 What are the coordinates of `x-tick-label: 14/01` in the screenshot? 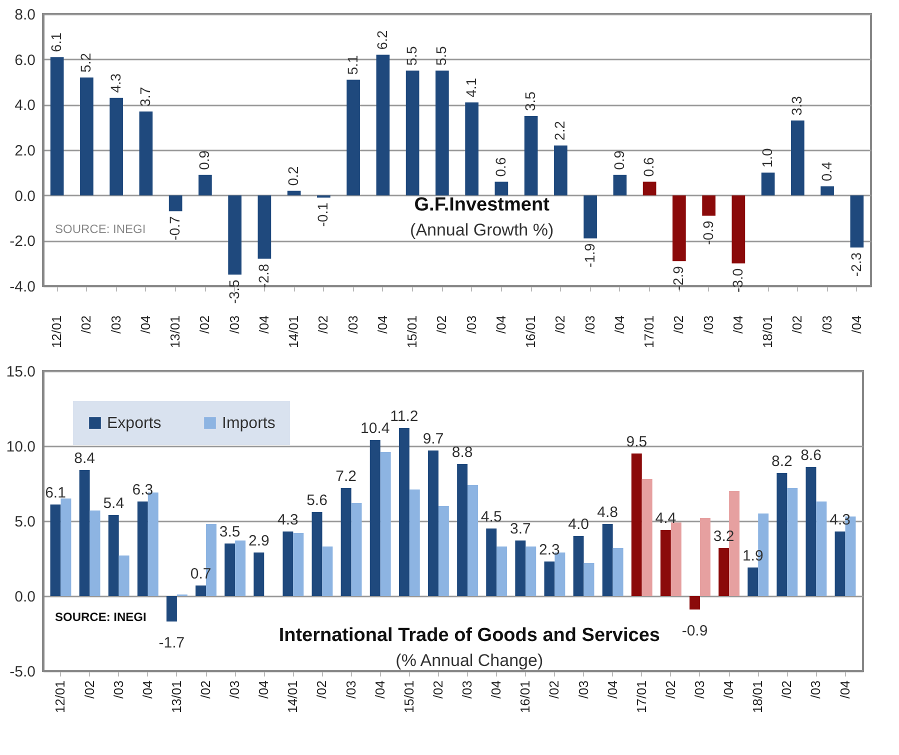 It's located at (294, 332).